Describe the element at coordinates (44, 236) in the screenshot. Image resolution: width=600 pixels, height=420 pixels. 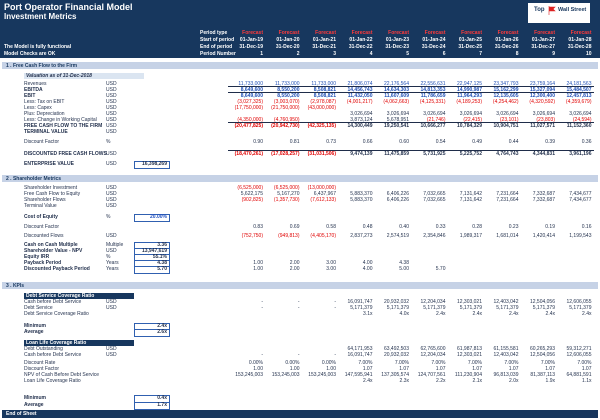
I see `row-label: Discounted Flows` at that location.